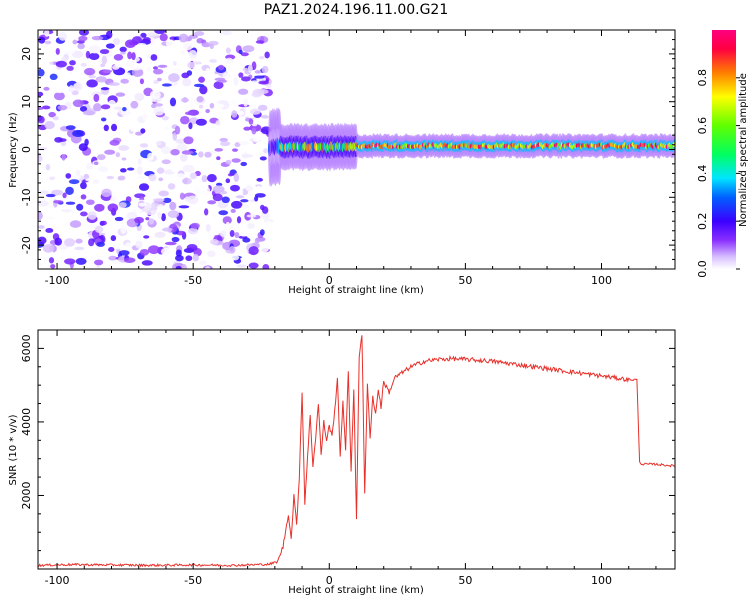  What do you see at coordinates (702, 221) in the screenshot?
I see `colorbar-tick-label: 0.2` at bounding box center [702, 221].